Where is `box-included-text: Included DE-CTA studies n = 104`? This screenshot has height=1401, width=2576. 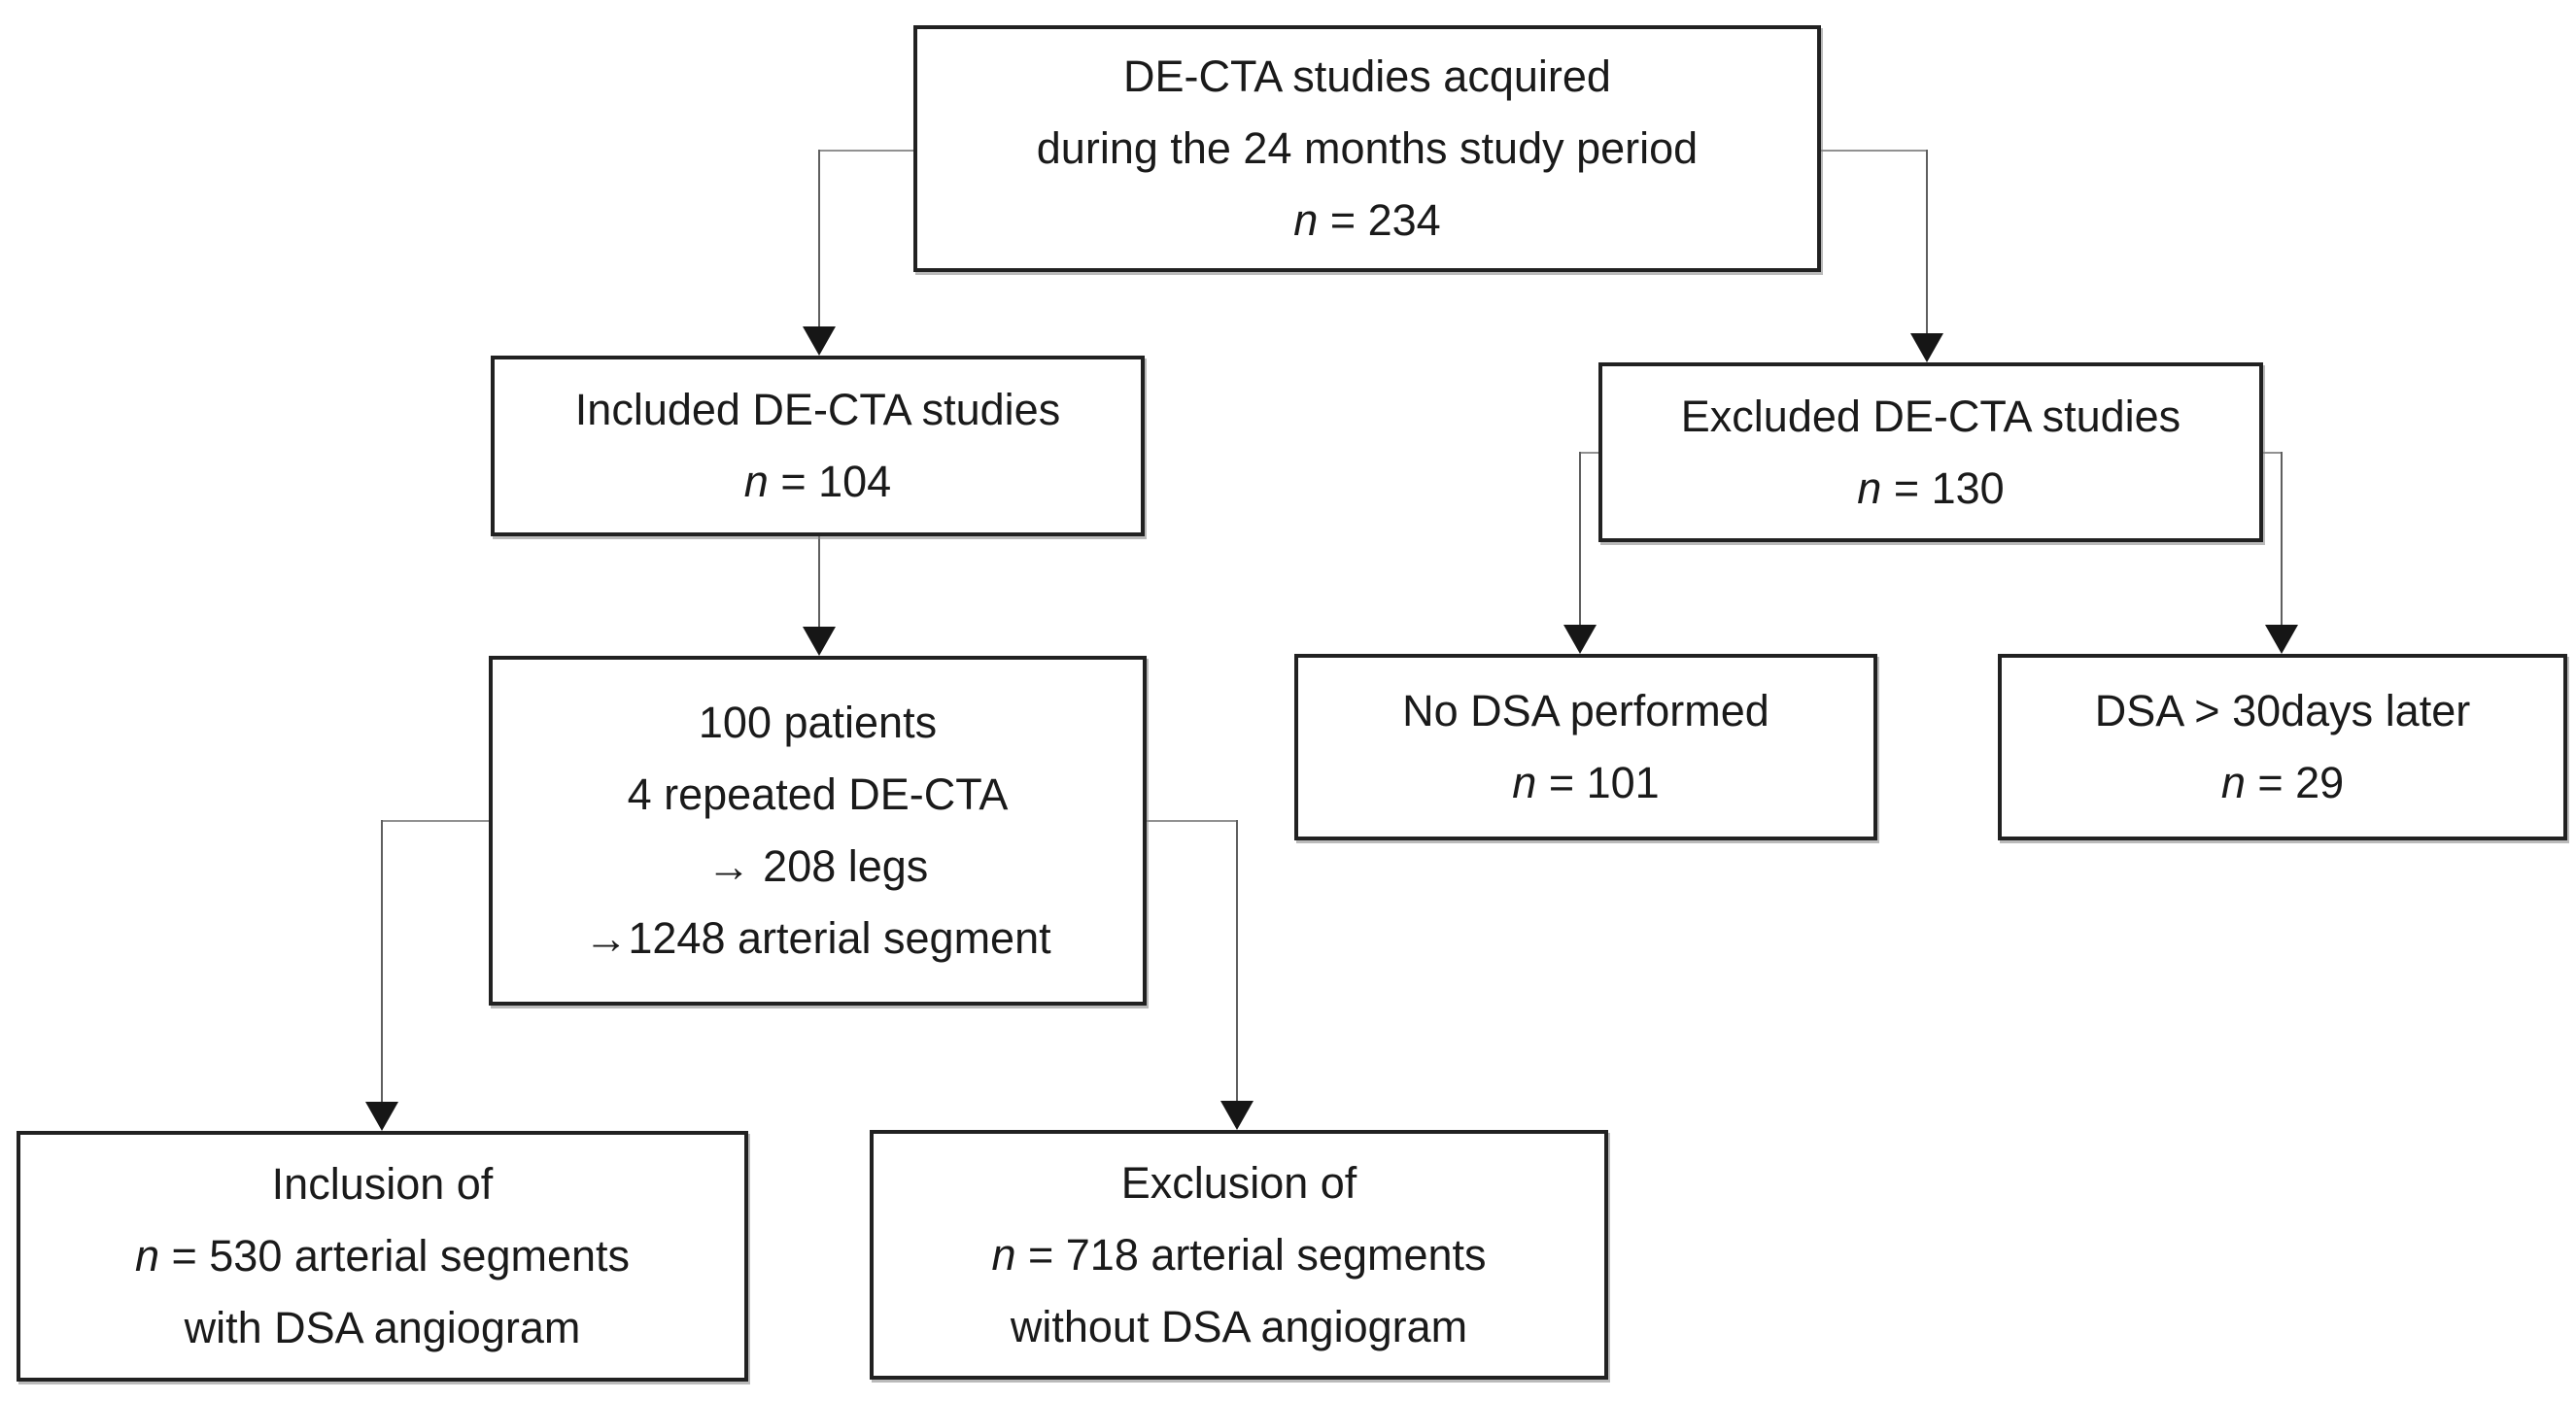 box-included-text: Included DE-CTA studies n = 104 is located at coordinates (818, 446).